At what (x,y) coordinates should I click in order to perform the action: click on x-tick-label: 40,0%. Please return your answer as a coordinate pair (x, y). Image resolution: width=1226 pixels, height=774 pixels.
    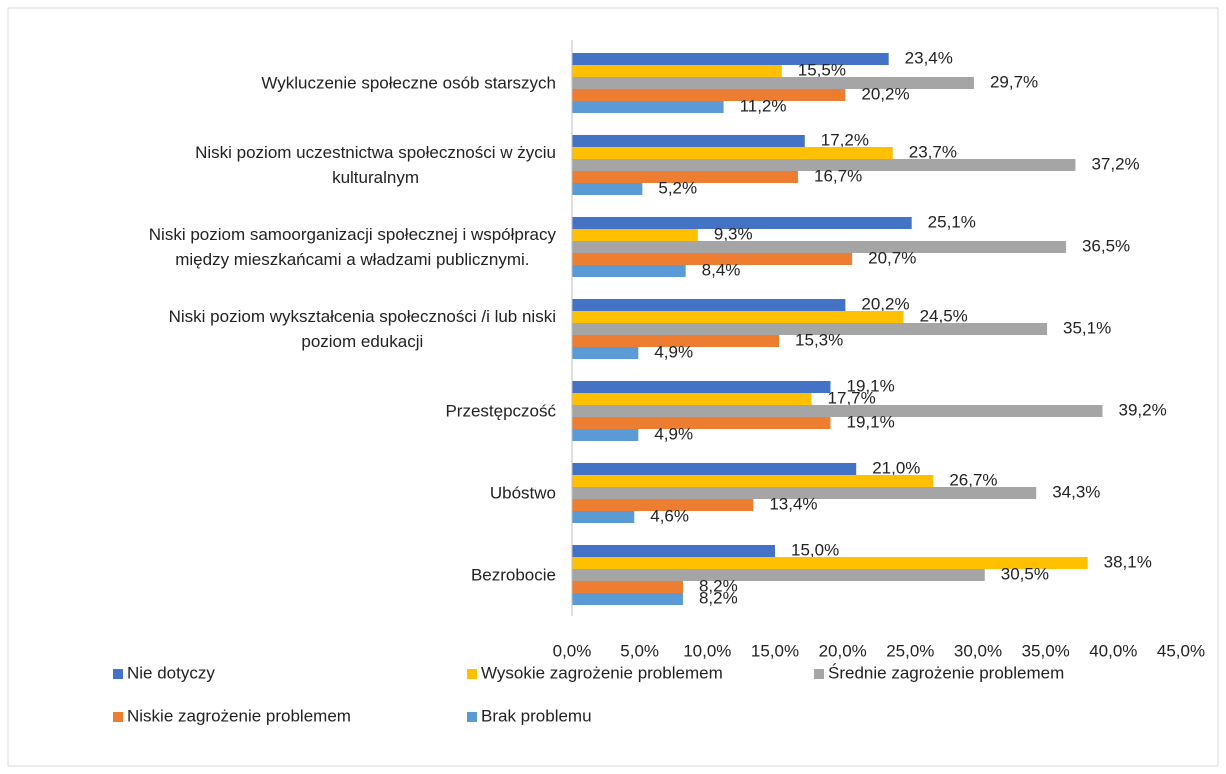
    Looking at the image, I should click on (1113, 650).